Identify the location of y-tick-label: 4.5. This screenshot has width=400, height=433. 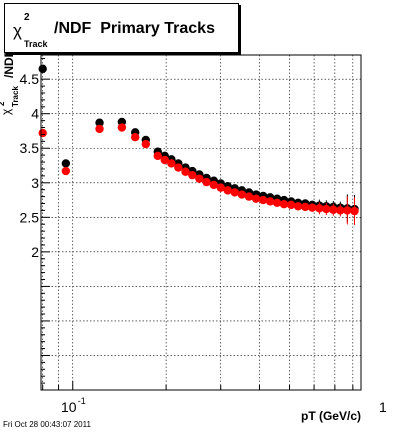
(30, 79).